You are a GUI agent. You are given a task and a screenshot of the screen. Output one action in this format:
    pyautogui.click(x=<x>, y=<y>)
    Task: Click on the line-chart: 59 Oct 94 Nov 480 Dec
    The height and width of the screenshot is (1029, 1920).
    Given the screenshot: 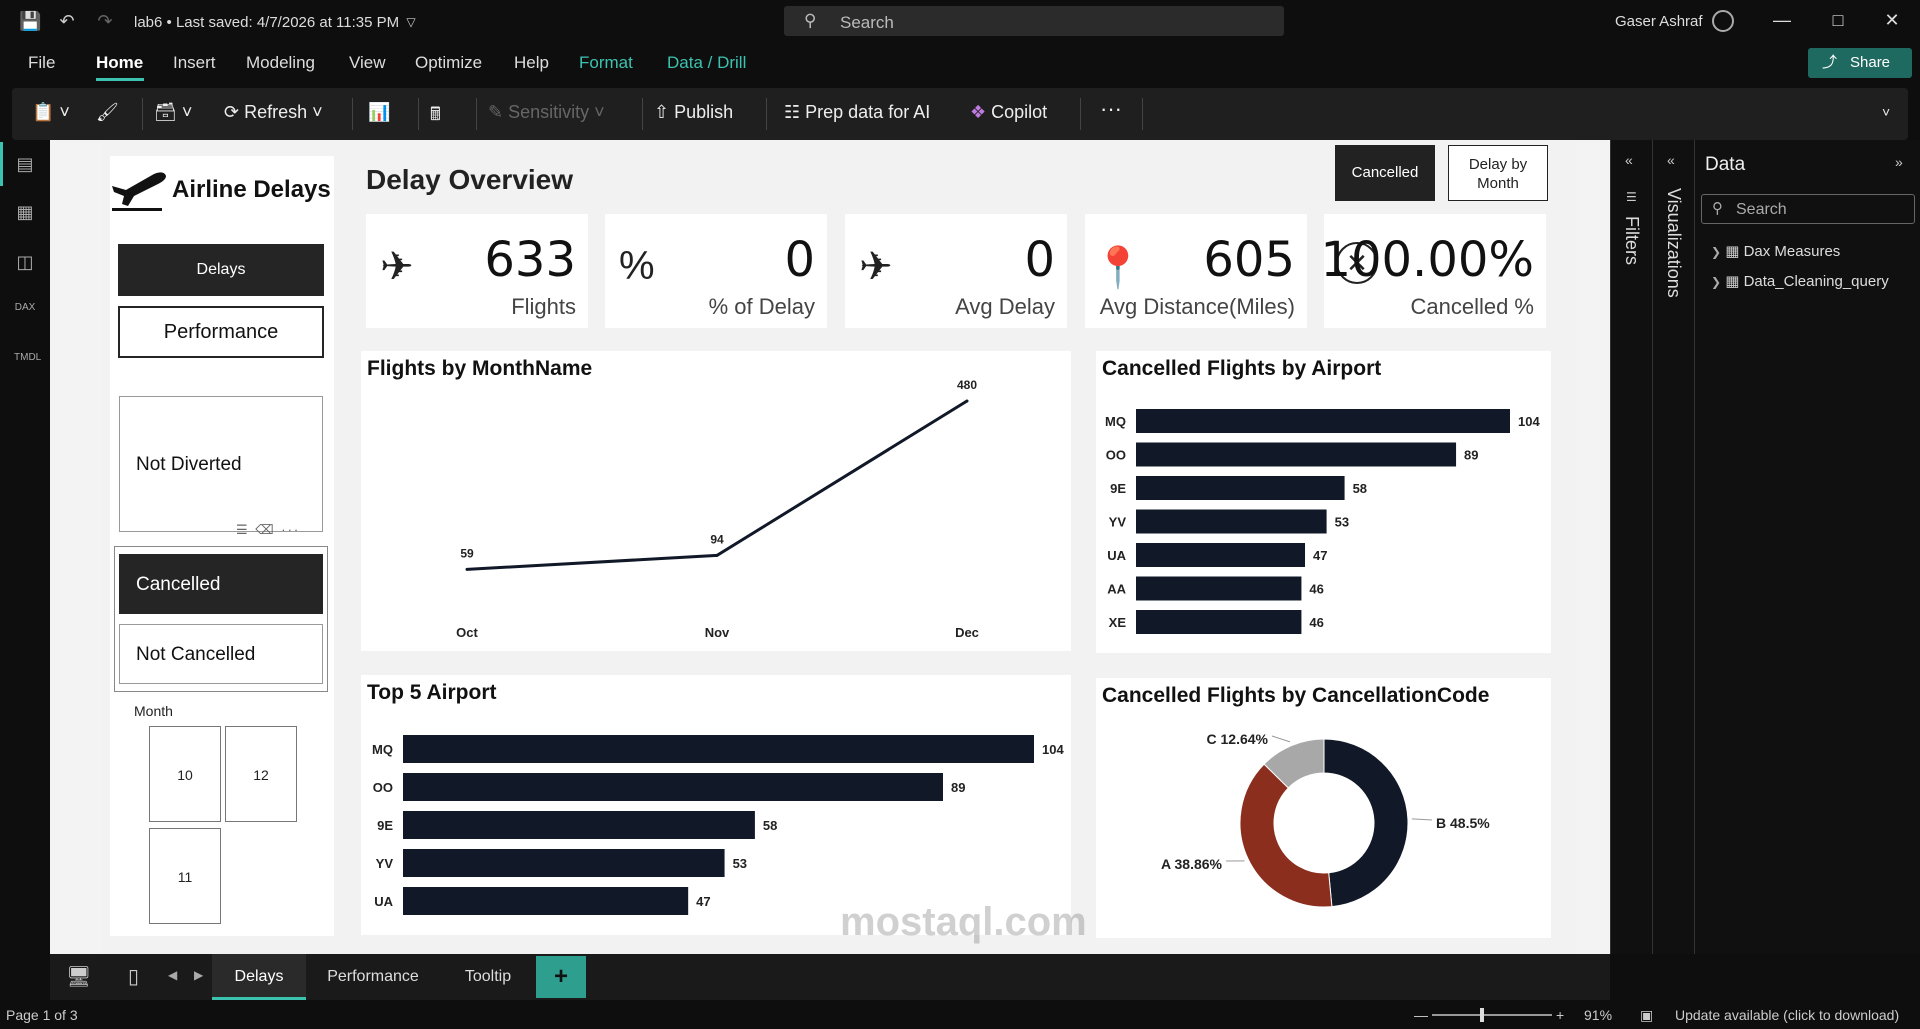 What is the action you would take?
    pyautogui.click(x=717, y=509)
    